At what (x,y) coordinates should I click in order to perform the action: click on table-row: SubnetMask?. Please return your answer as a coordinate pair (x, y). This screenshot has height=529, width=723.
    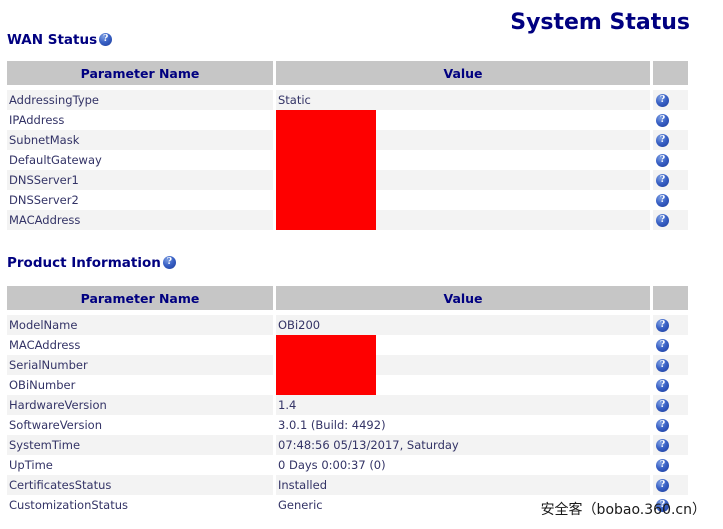
    Looking at the image, I should click on (347, 140).